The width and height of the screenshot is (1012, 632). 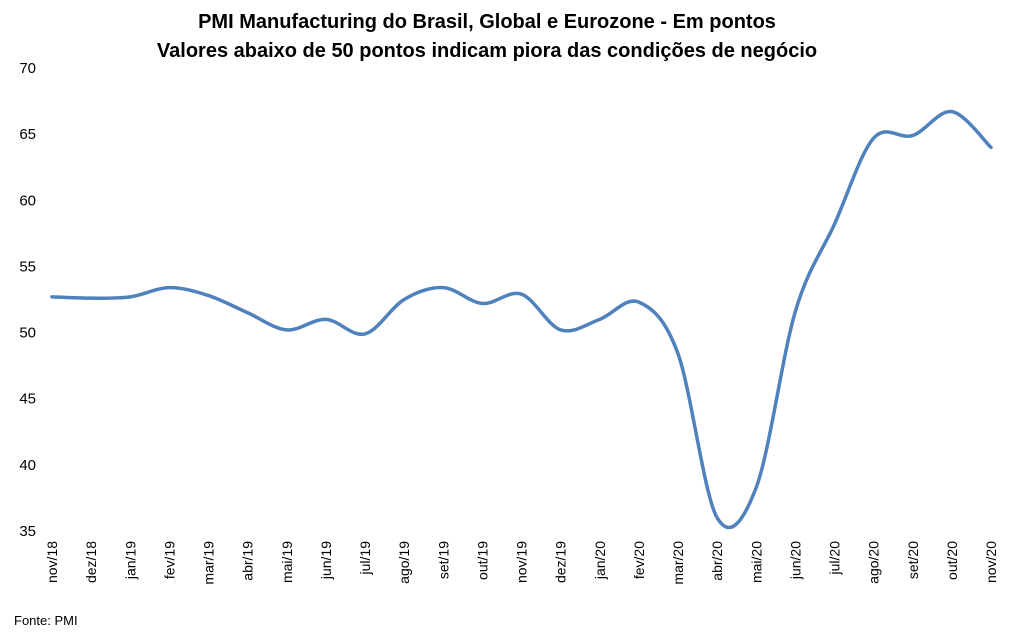 What do you see at coordinates (91, 562) in the screenshot?
I see `x-tick-label: dez/18` at bounding box center [91, 562].